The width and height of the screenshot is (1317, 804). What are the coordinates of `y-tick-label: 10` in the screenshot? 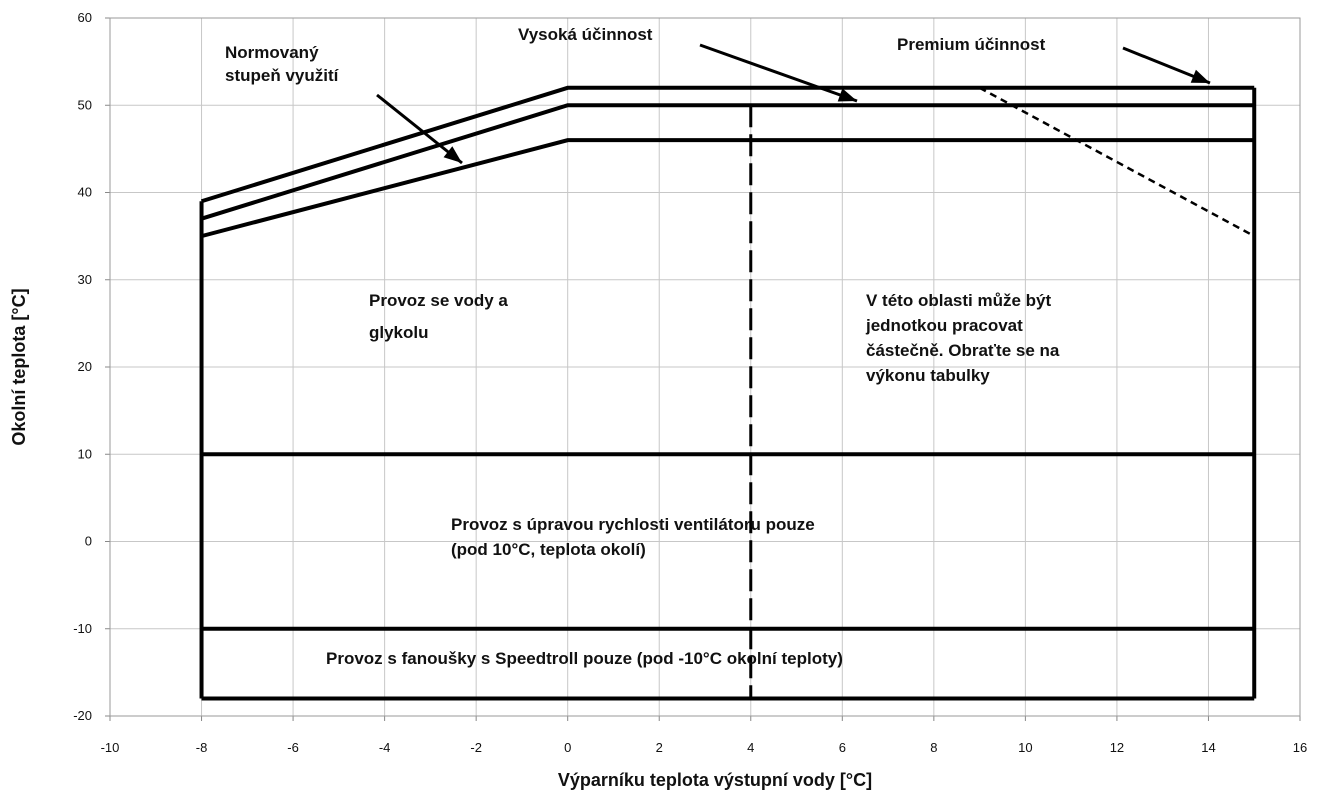 It's located at (85, 453).